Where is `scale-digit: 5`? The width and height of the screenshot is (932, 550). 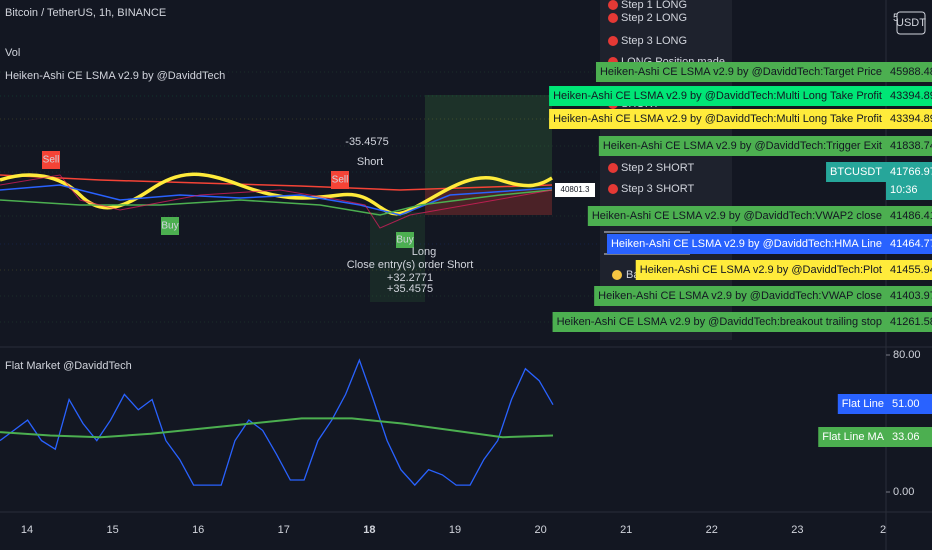
scale-digit: 5 is located at coordinates (896, 18).